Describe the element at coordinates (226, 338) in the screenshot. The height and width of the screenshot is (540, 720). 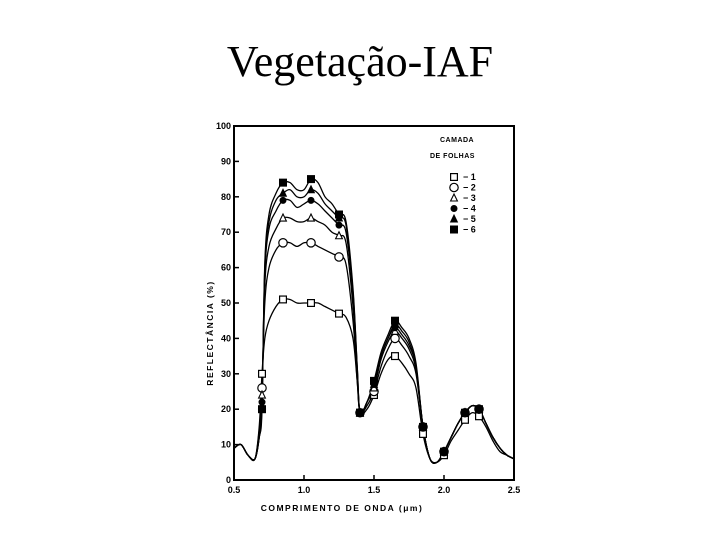
I see `y-tick-label: 40` at that location.